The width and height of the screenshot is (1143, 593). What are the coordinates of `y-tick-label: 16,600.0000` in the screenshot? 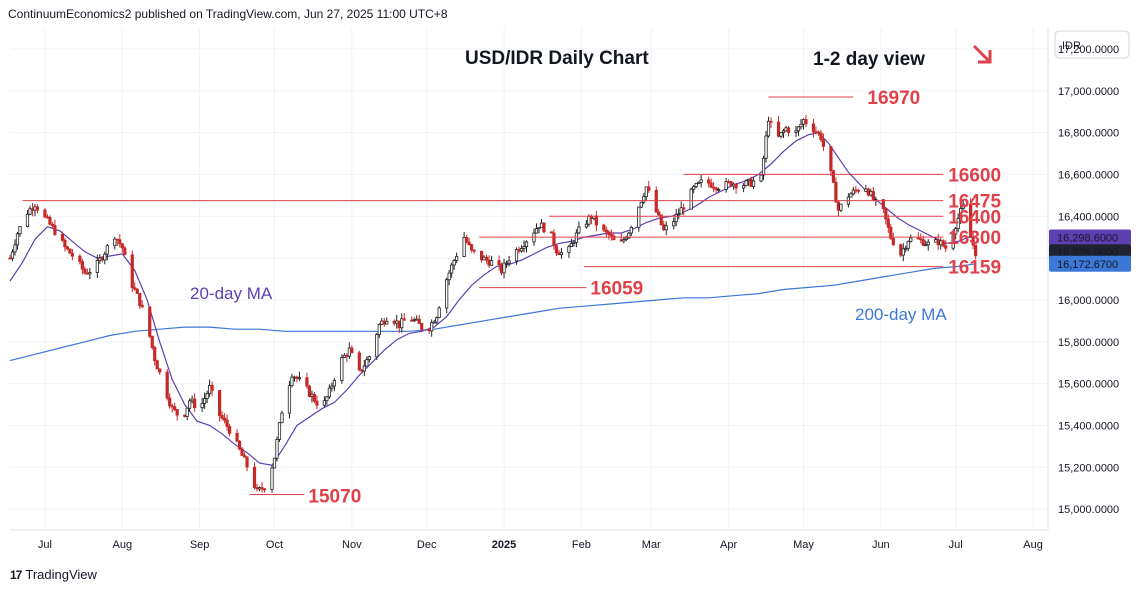 It's located at (1088, 175).